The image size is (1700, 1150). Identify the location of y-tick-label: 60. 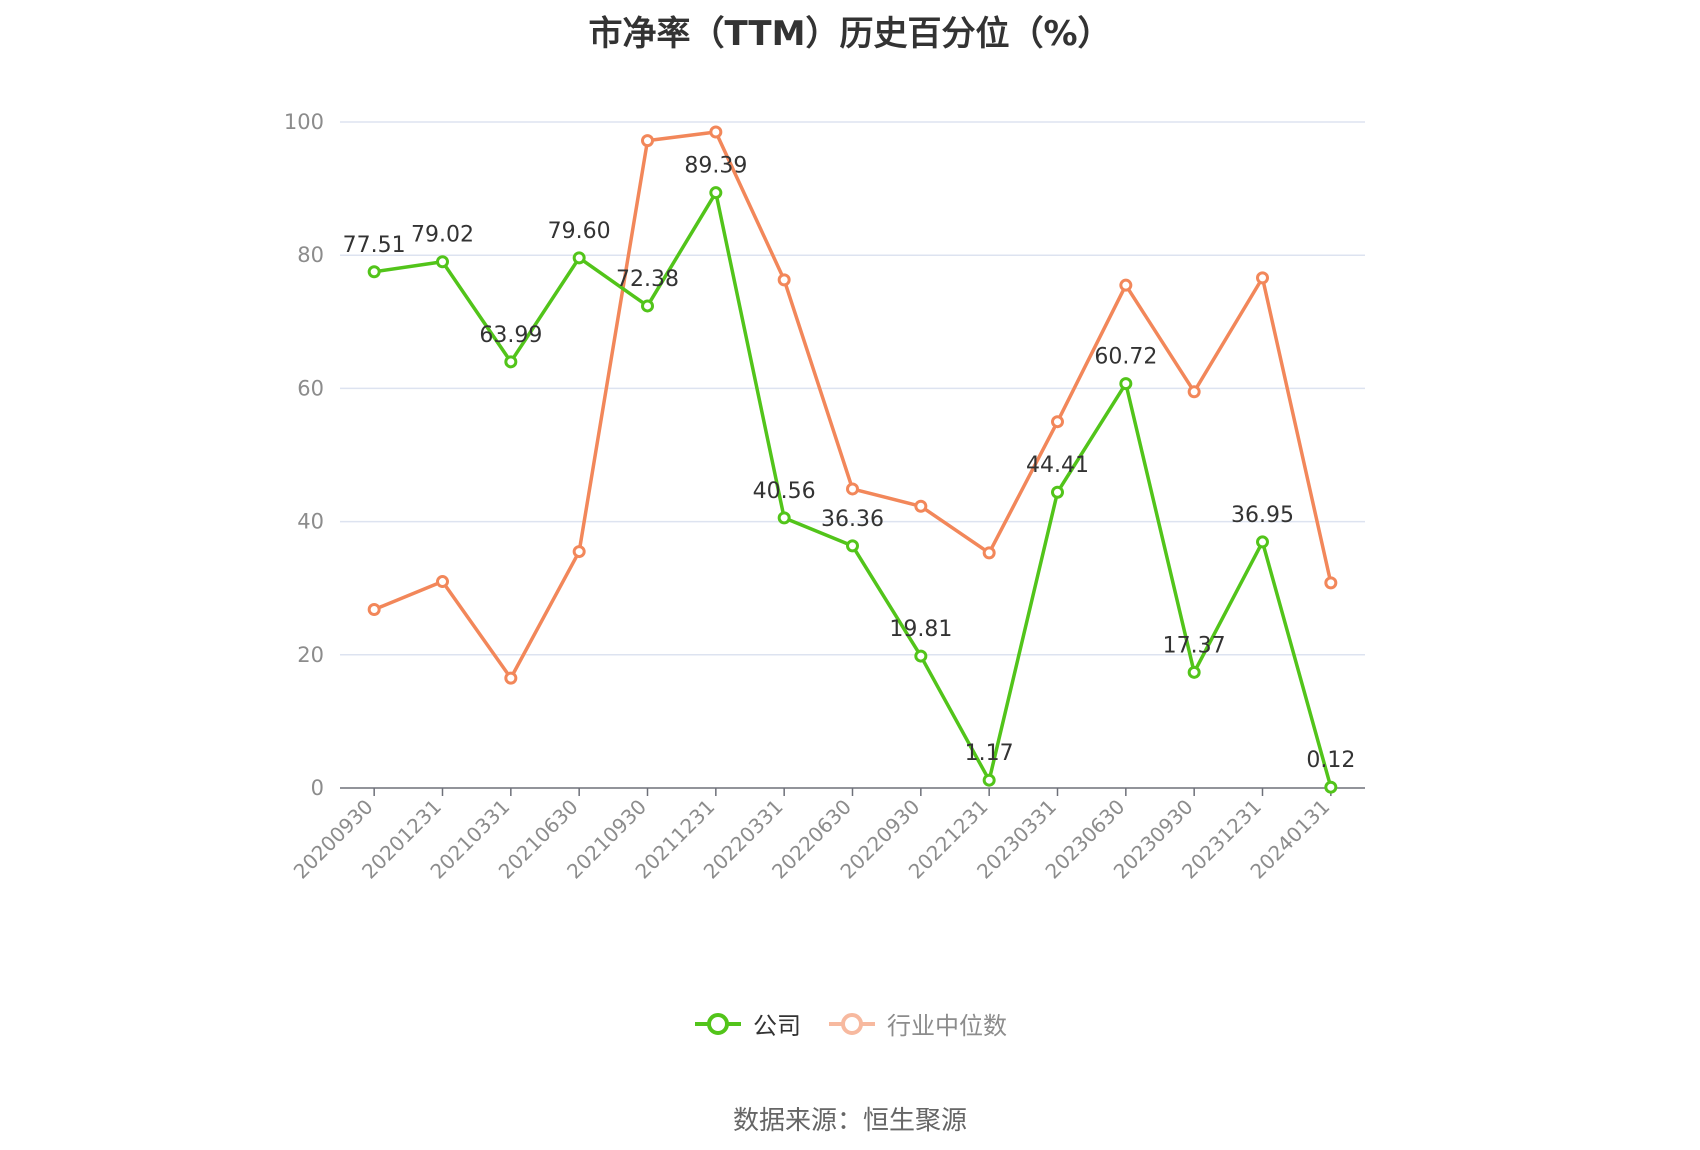
(310, 388).